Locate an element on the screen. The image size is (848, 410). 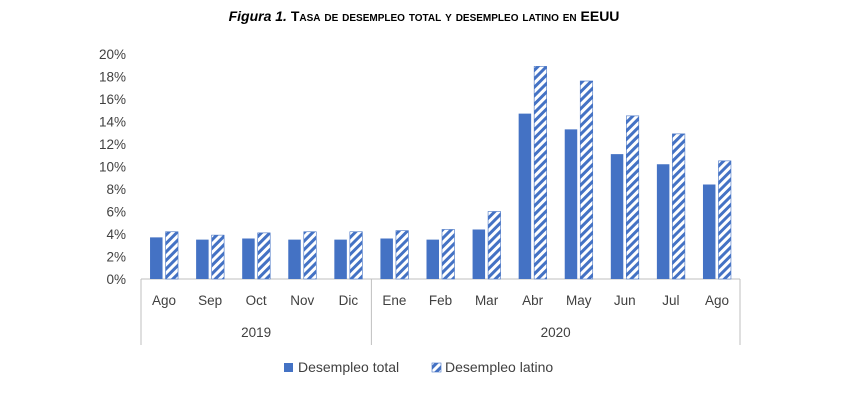
y-tick-label: 4% is located at coordinates (116, 234).